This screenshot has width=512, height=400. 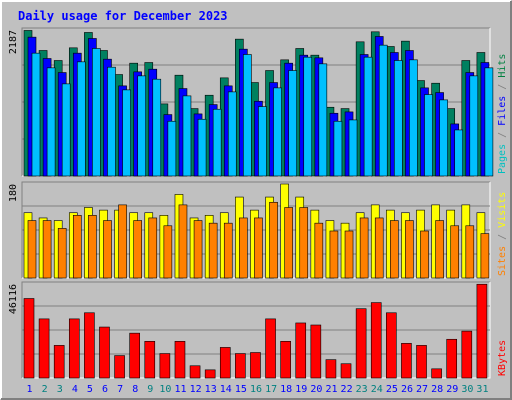 What do you see at coordinates (45, 389) in the screenshot?
I see `day-label: 2` at bounding box center [45, 389].